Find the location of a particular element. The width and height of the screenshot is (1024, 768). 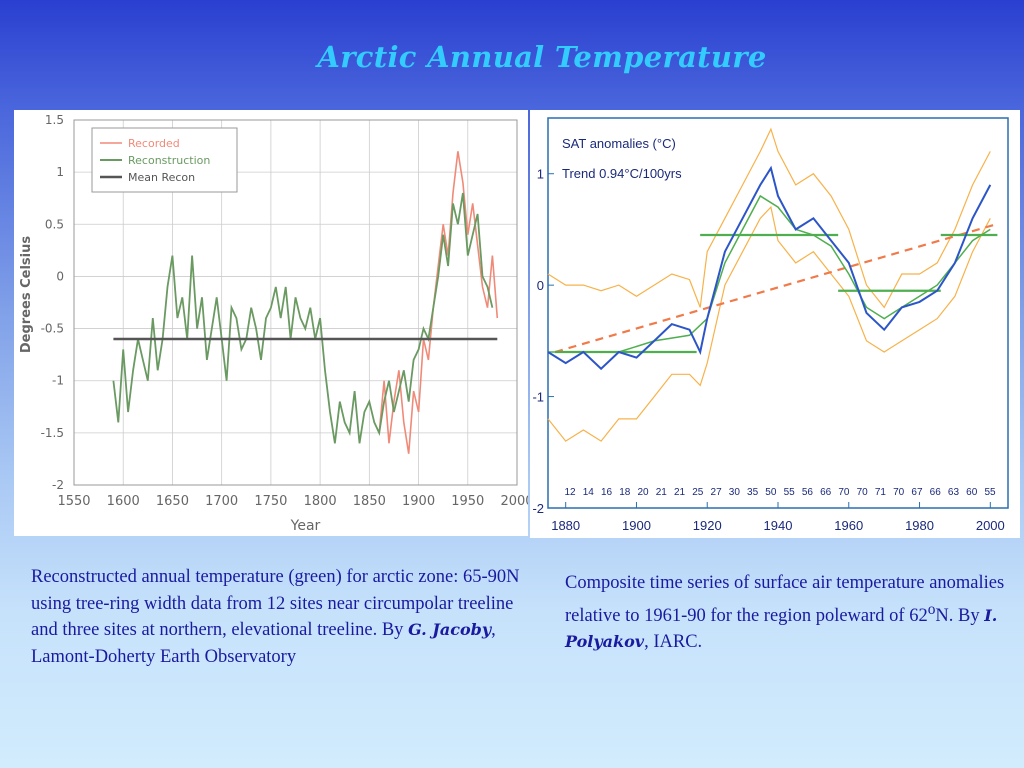

station-count-label: 18 is located at coordinates (625, 492).